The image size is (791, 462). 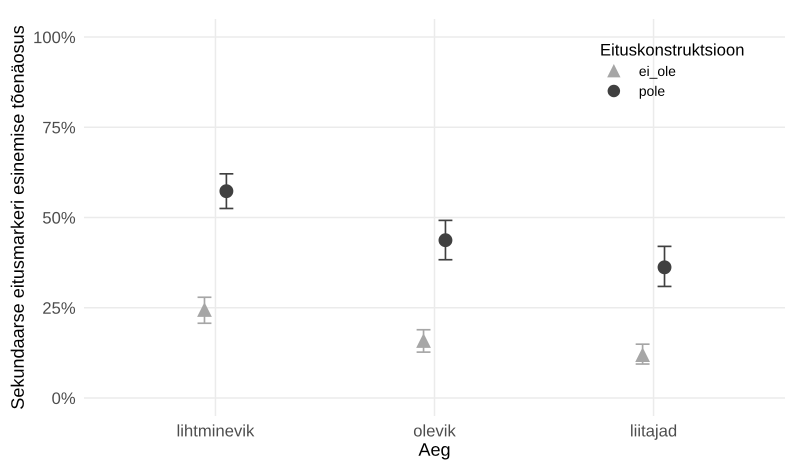 I want to click on legend-title: Eituskonstruktsioon, so click(x=672, y=49).